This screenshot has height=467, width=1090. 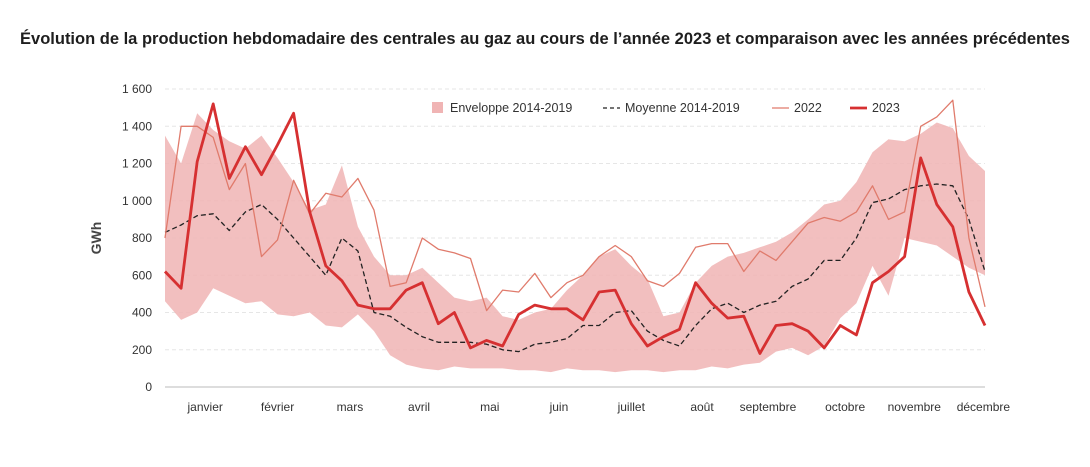 I want to click on x-tick-label: juillet, so click(x=631, y=407).